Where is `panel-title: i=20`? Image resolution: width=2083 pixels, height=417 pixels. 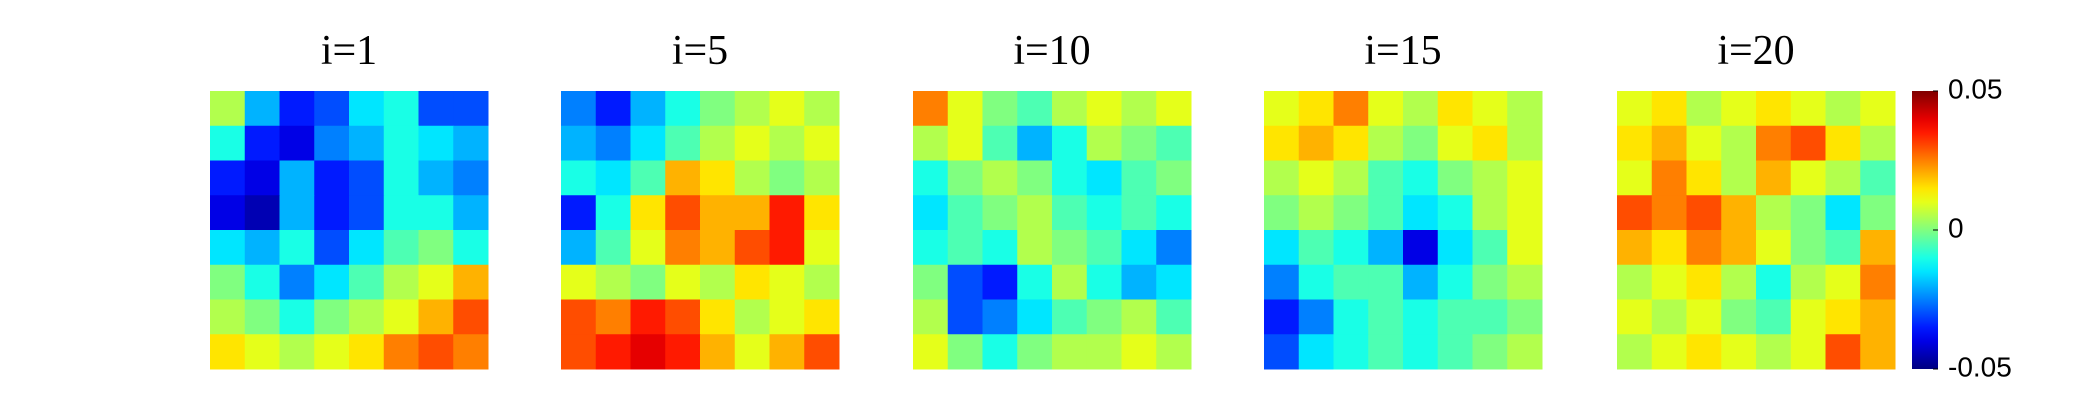 panel-title: i=20 is located at coordinates (1755, 51).